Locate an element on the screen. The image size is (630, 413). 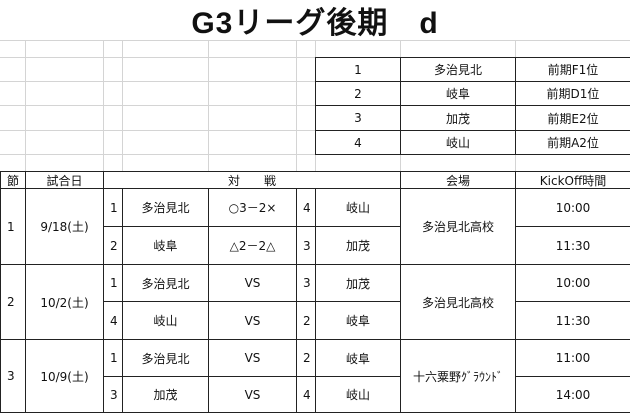
home-number-cell: 4 is located at coordinates (113, 320).